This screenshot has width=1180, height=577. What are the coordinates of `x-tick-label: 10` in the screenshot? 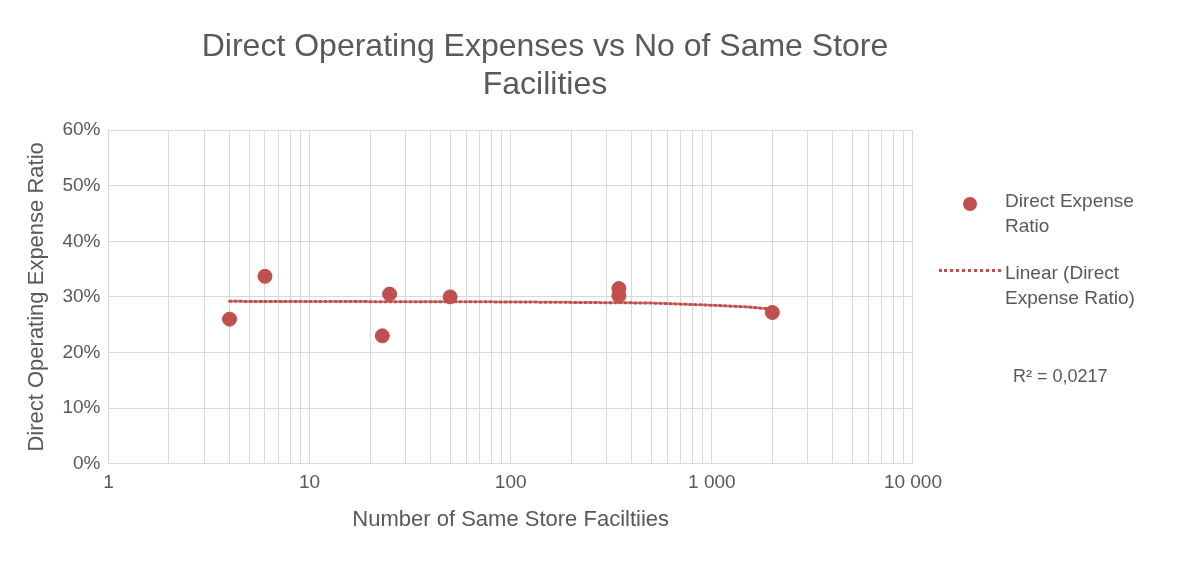 It's located at (309, 482).